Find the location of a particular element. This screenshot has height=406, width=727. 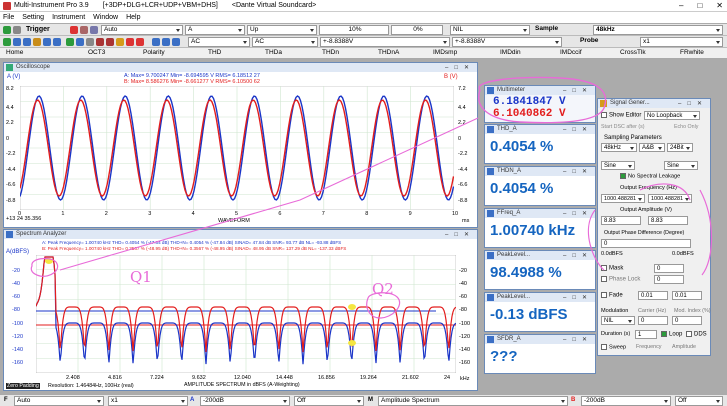

freq-b-field: 1000.488281 is located at coordinates (670, 198).